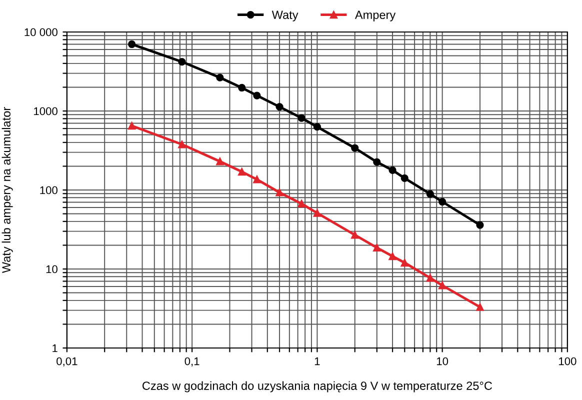 This screenshot has height=400, width=582. I want to click on y-tick-label: 1000, so click(46, 111).